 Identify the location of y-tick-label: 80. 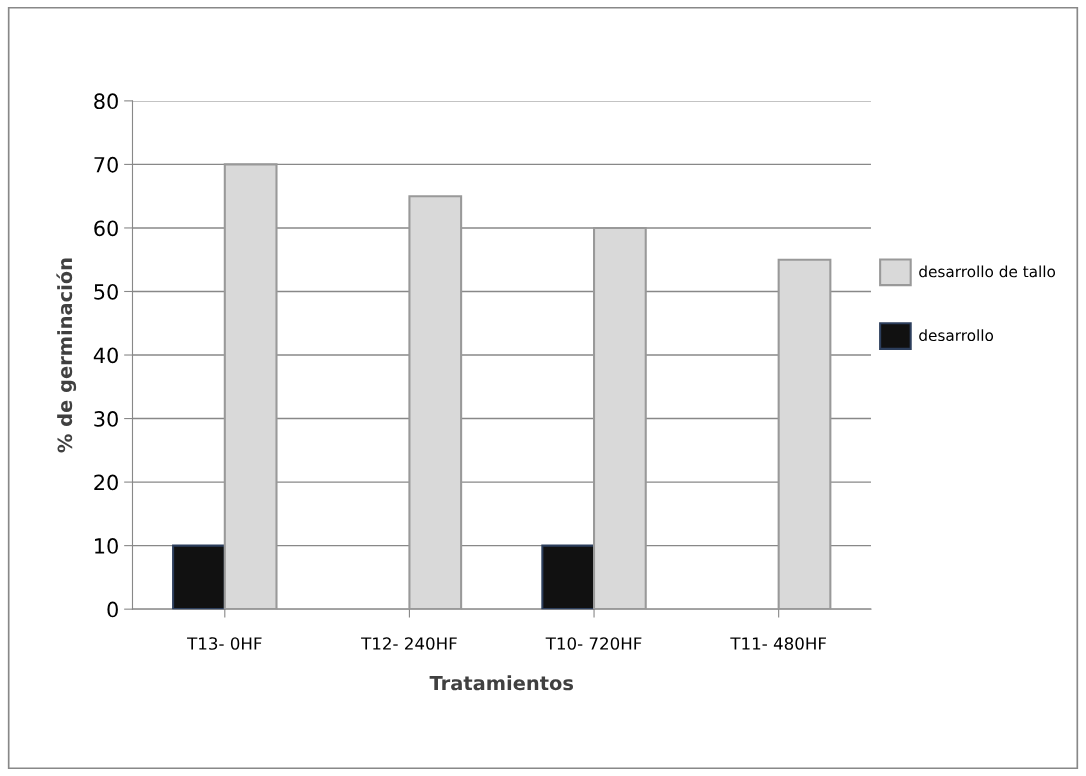
(106, 101).